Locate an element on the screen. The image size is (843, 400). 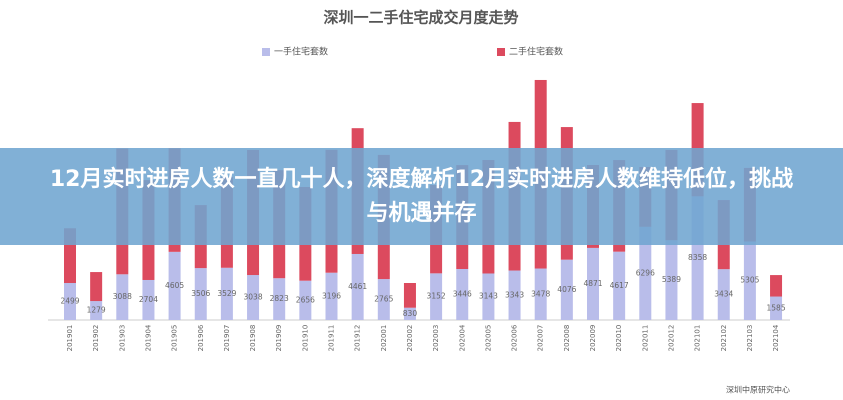
value-label: 3343 is located at coordinates (514, 294).